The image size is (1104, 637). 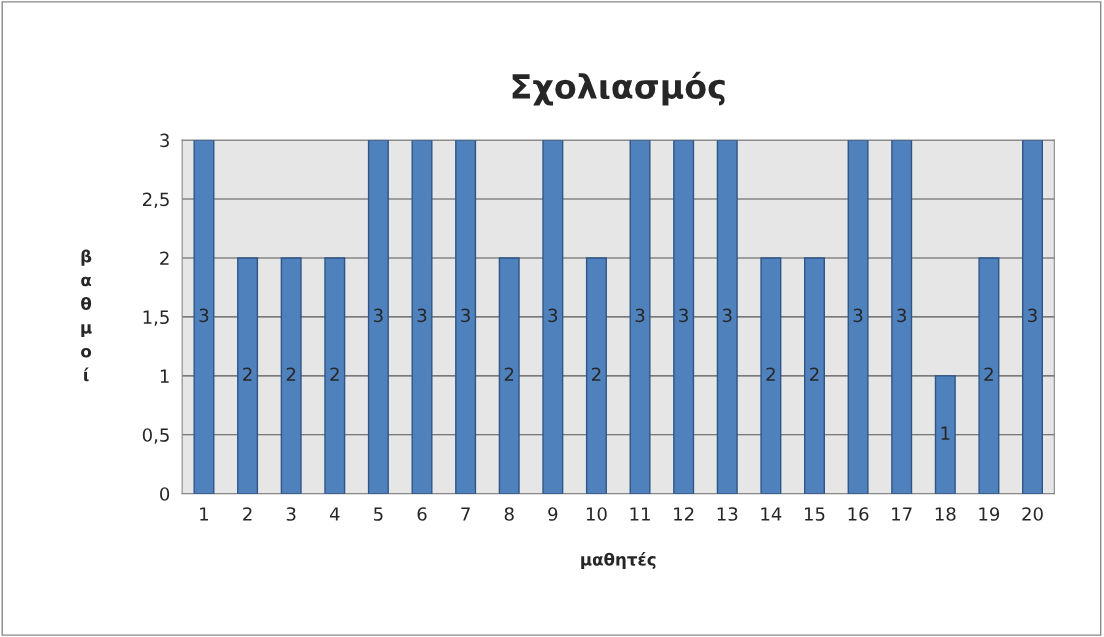 I want to click on x-tick-label: 8, so click(x=509, y=514).